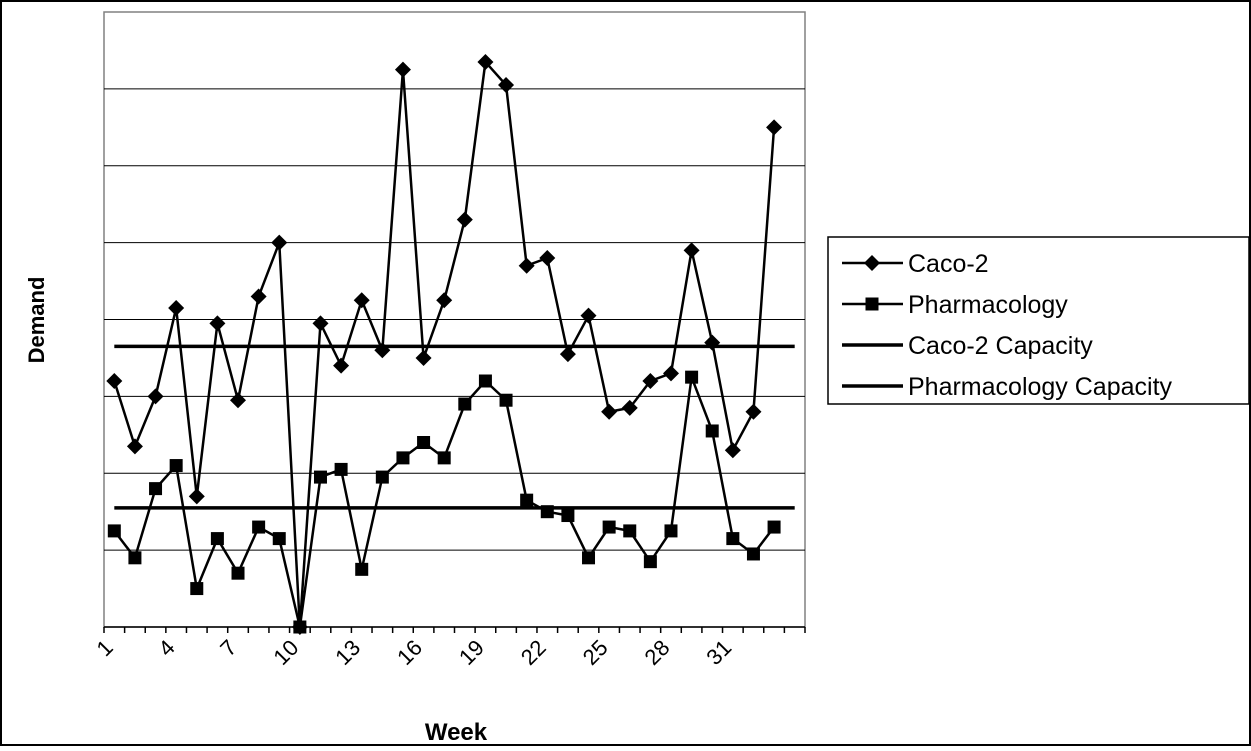 The width and height of the screenshot is (1251, 751). What do you see at coordinates (1040, 387) in the screenshot?
I see `legend-label: Pharmacology Capacity` at bounding box center [1040, 387].